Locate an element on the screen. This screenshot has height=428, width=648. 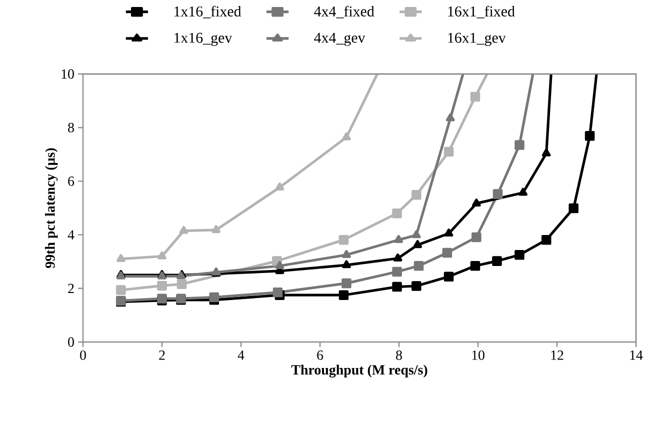
x-tick-label: 6 is located at coordinates (320, 355).